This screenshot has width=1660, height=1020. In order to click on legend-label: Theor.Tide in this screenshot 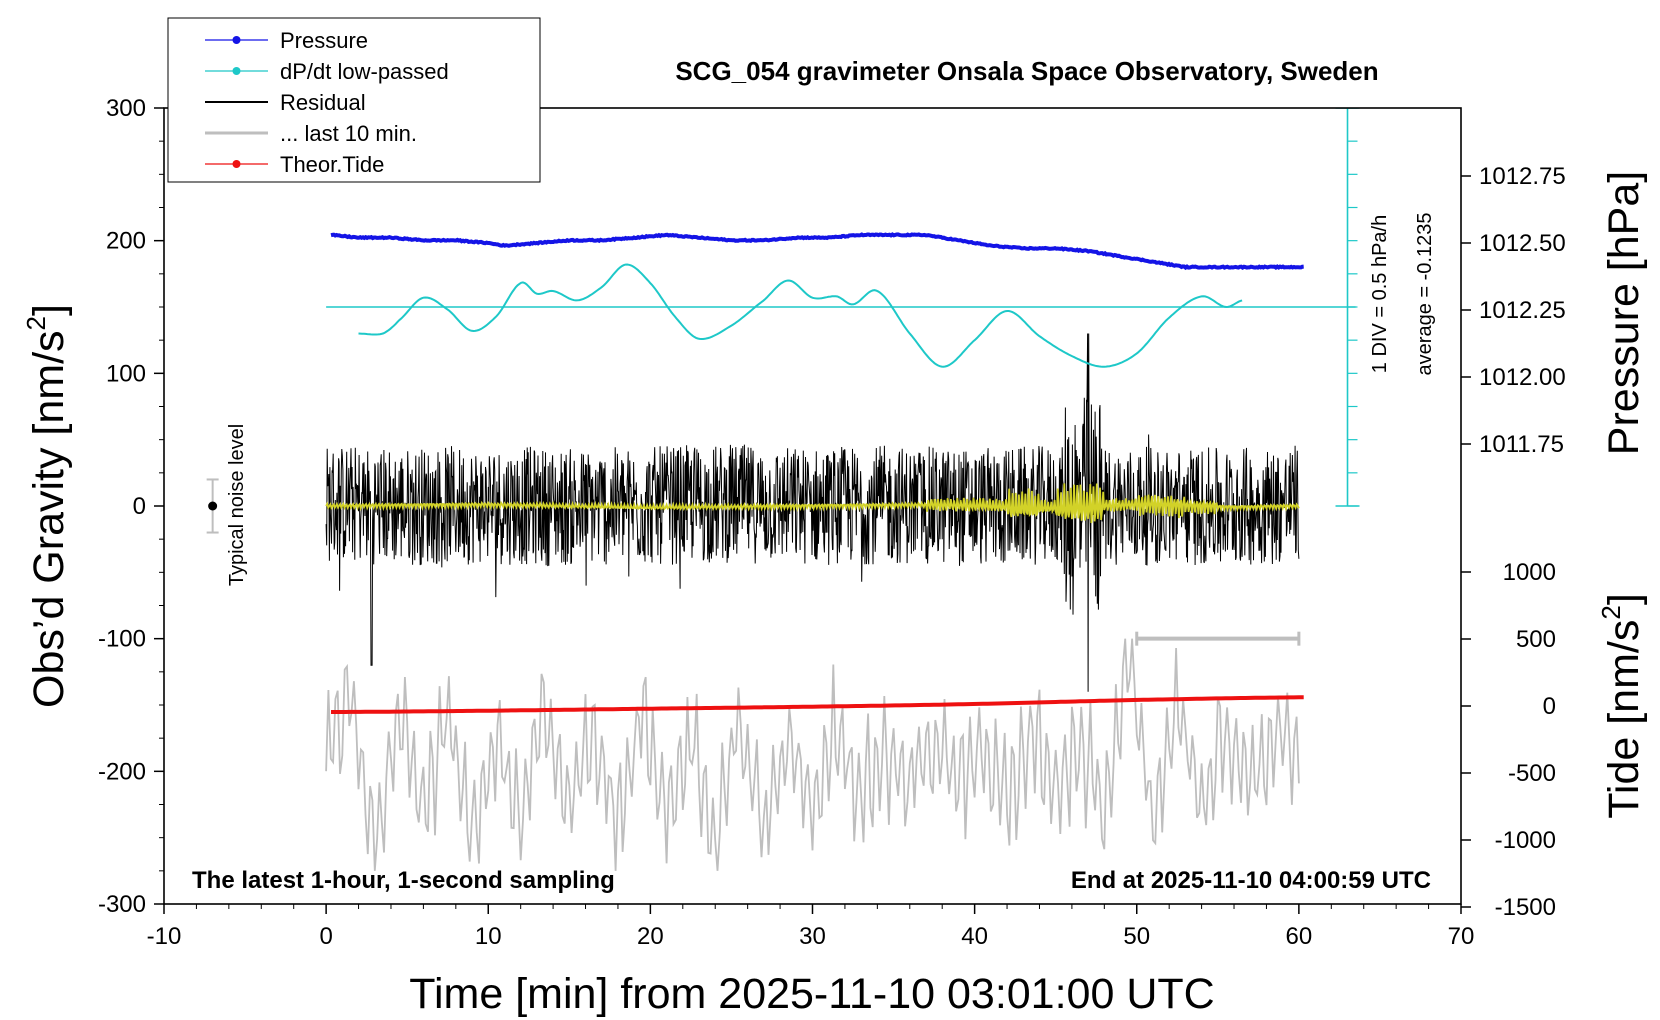, I will do `click(332, 164)`.